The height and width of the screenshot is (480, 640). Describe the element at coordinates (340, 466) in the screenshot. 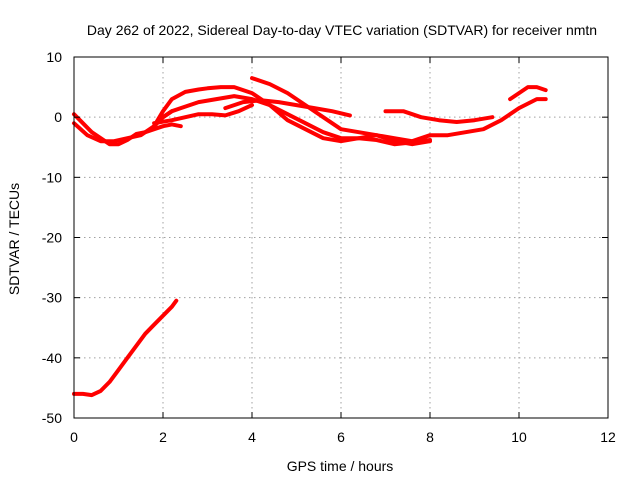

I see `x-axis-label: GPS time / hours` at that location.